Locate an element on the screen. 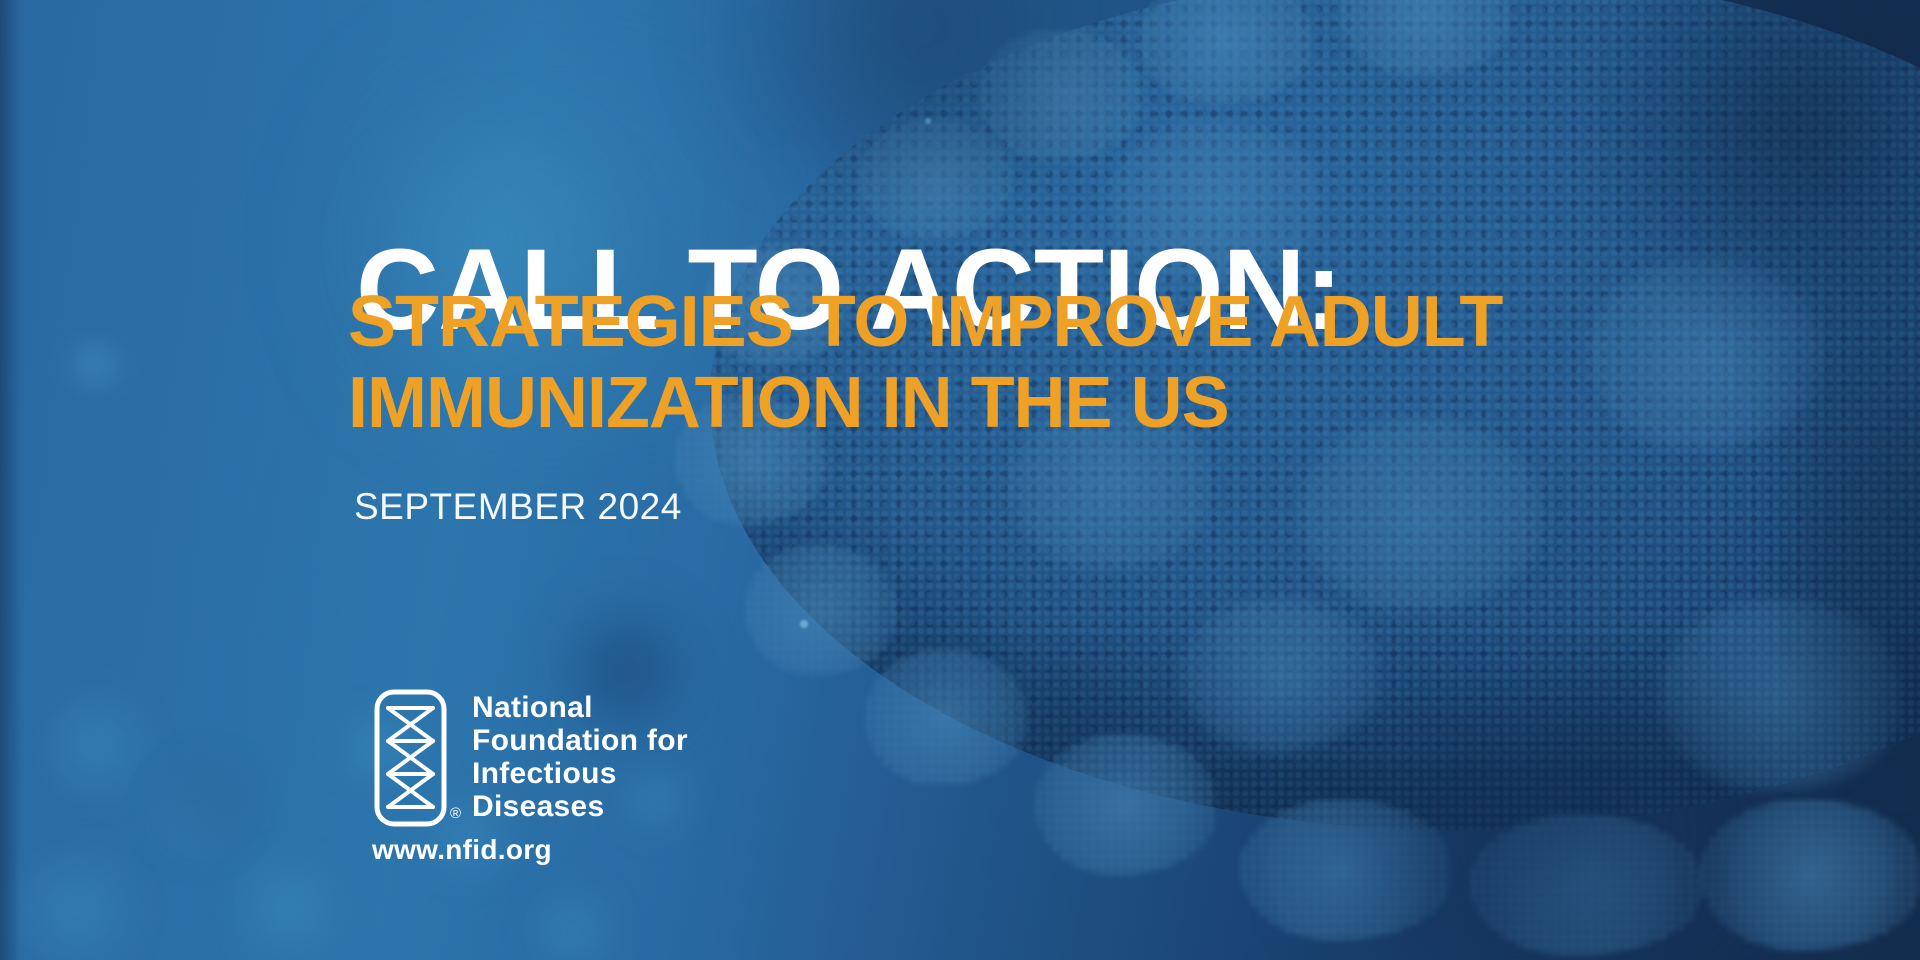  slide-title: CALL TO ACTION: is located at coordinates (849, 290).